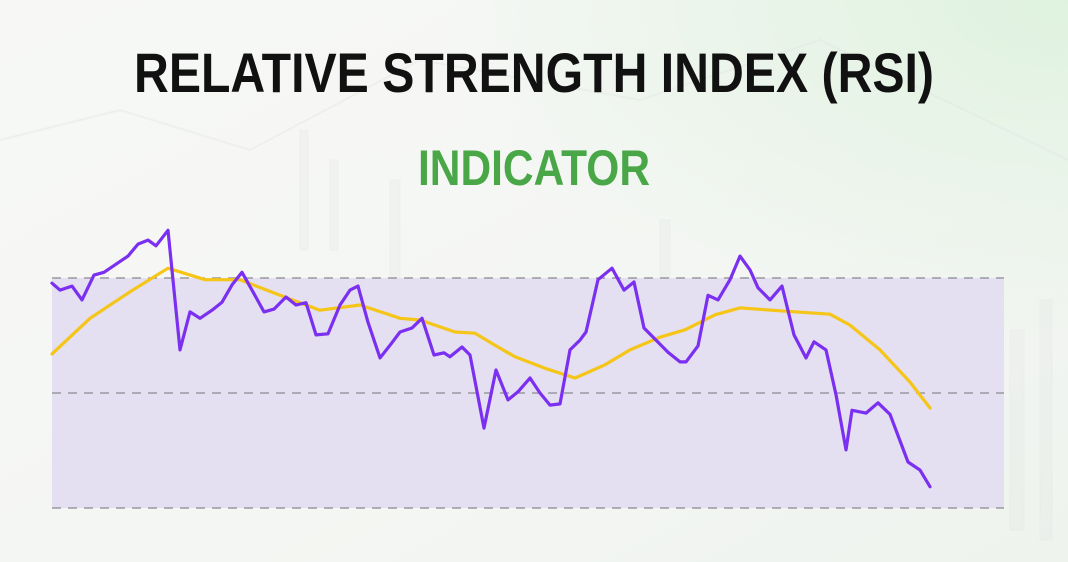  Describe the element at coordinates (534, 168) in the screenshot. I see `chart-subtitle: INDICATOR` at that location.